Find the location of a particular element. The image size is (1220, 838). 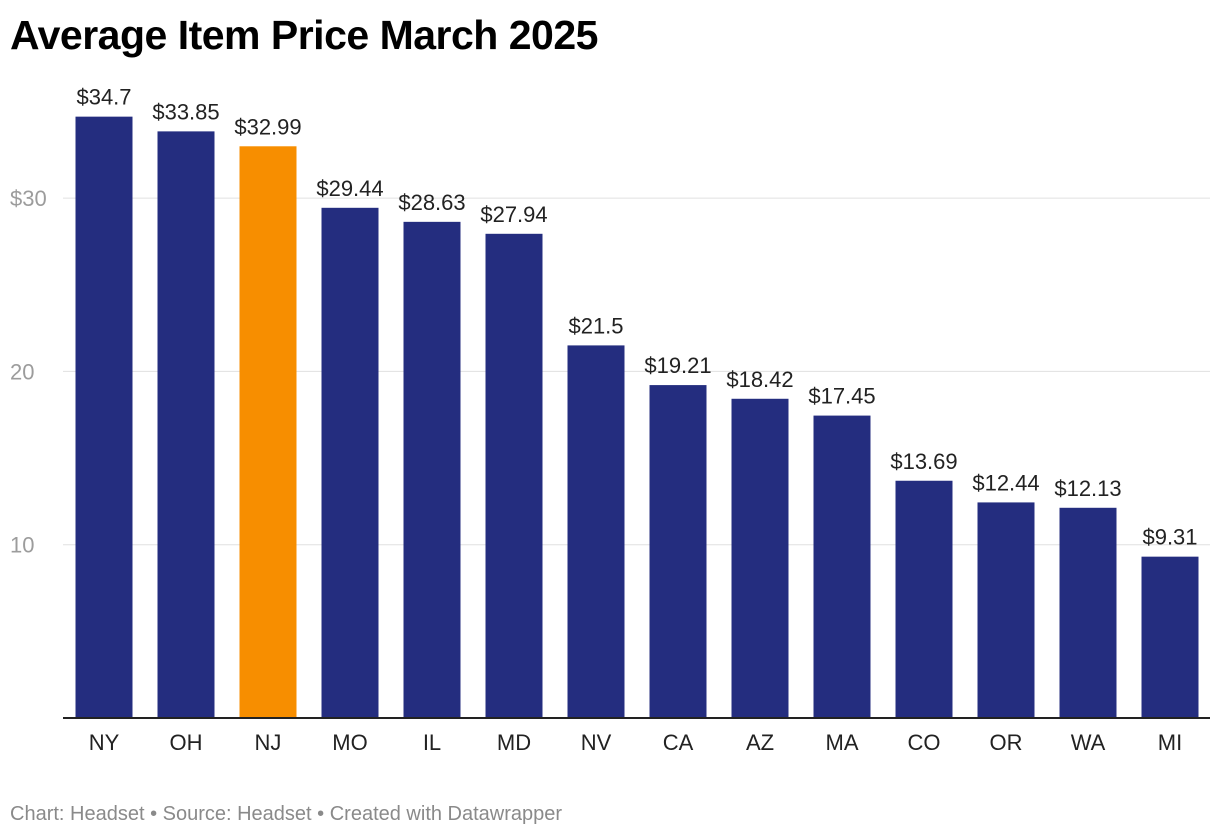

bar-or is located at coordinates (1006, 610).